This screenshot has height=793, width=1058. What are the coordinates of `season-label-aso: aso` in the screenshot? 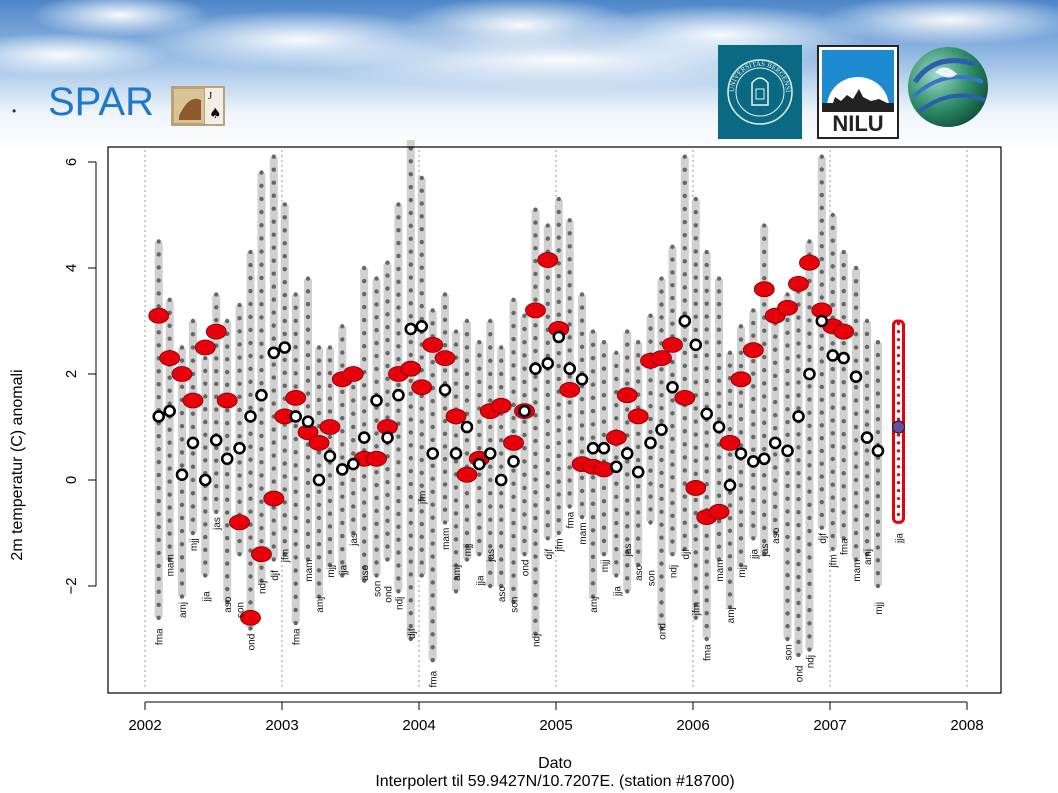 It's located at (228, 604).